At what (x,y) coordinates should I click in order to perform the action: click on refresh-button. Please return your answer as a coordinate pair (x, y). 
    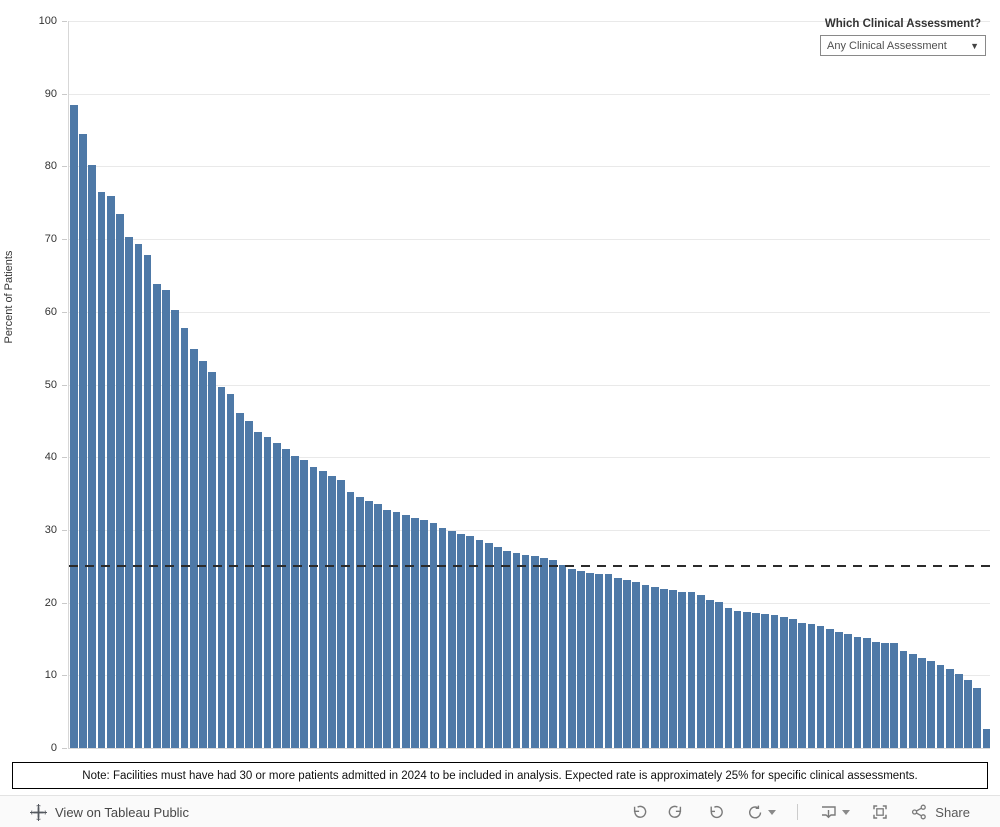
    Looking at the image, I should click on (761, 812).